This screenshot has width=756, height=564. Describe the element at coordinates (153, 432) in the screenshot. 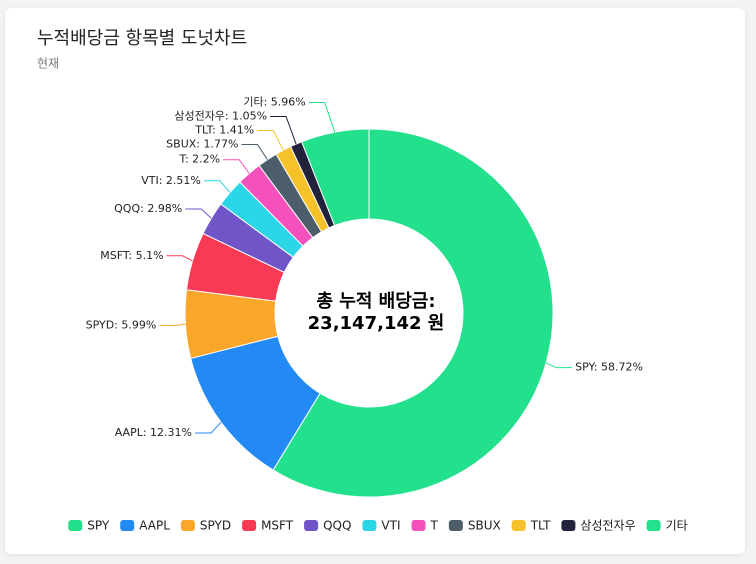

I see `data-label: AAPL: 12.31%` at that location.